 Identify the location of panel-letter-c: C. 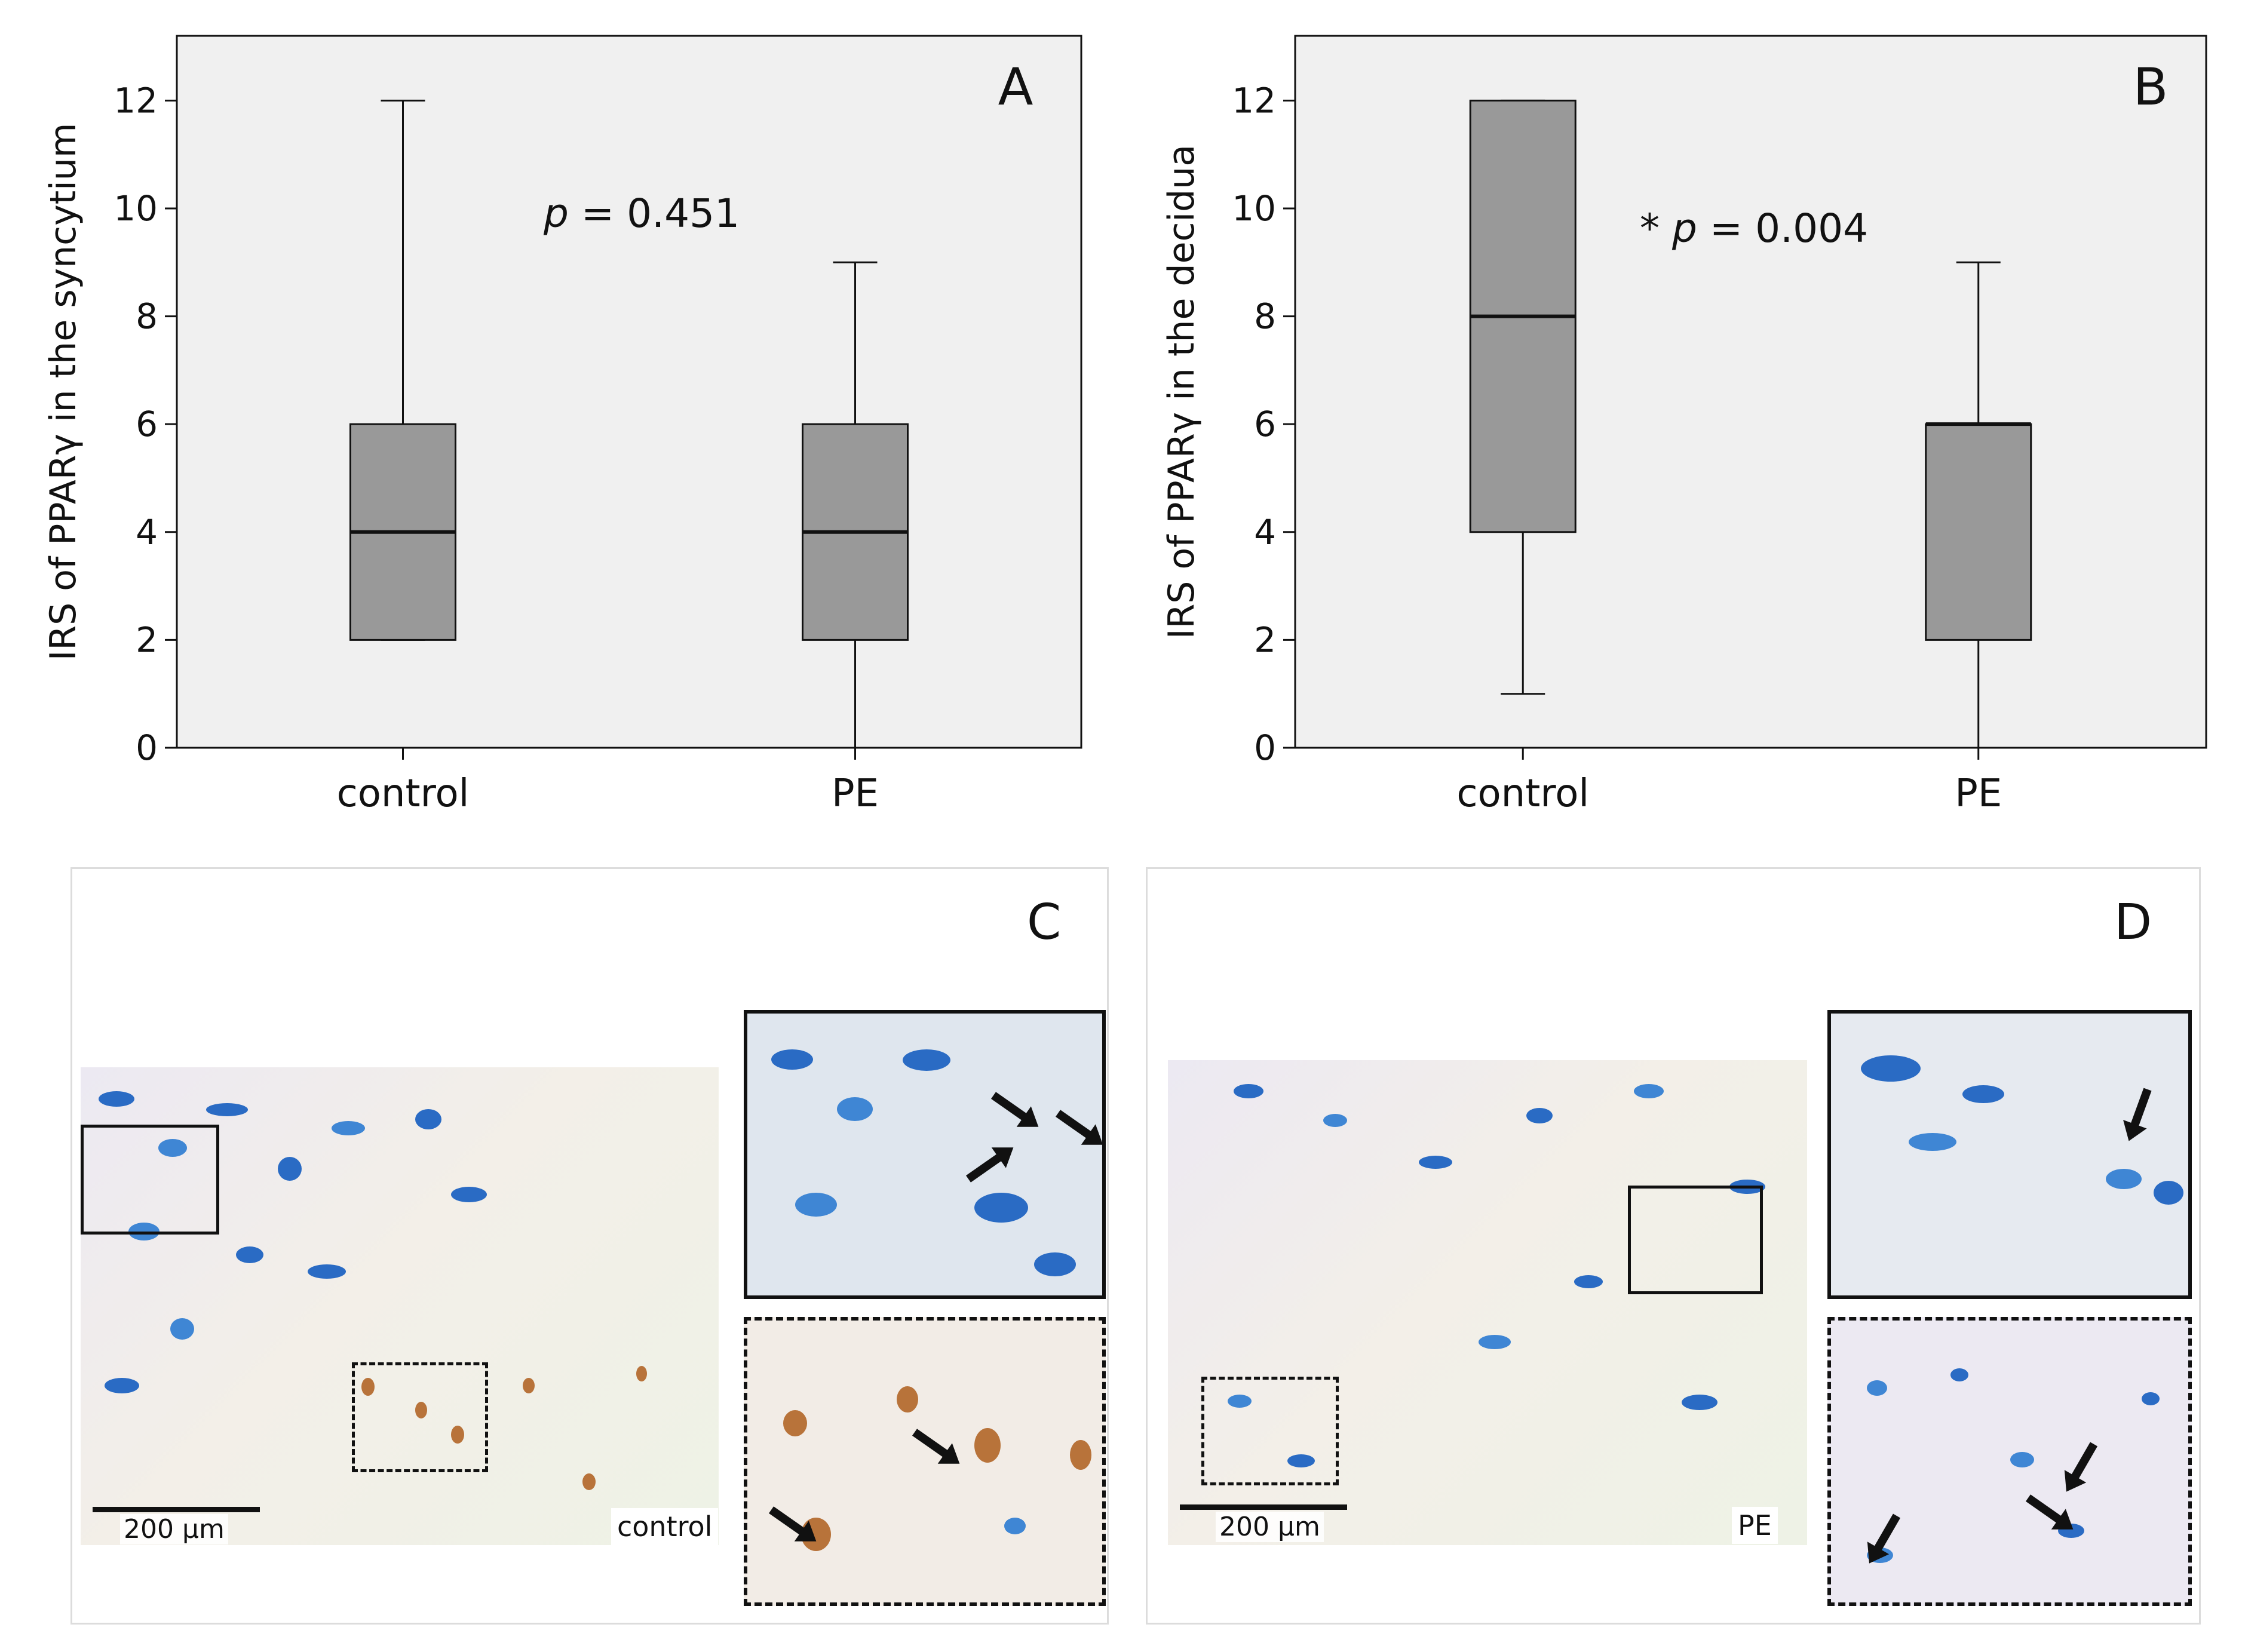
(1045, 922).